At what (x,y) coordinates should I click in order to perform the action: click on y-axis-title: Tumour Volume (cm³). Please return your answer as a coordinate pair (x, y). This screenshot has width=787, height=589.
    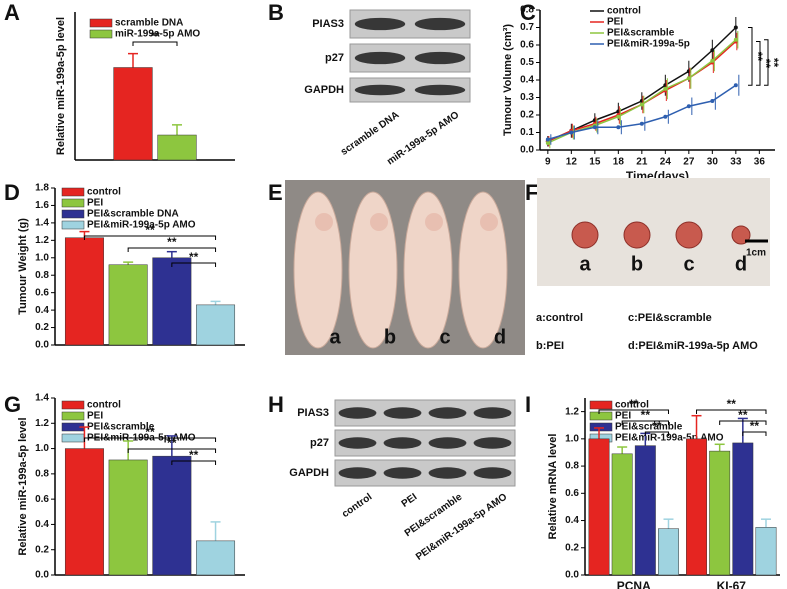
    Looking at the image, I should click on (508, 80).